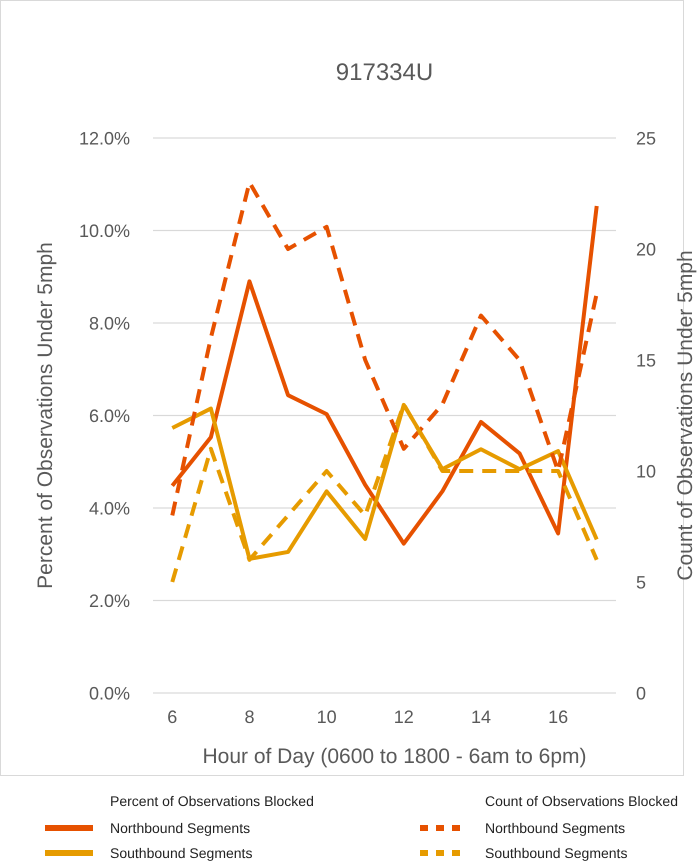 This screenshot has height=863, width=699. What do you see at coordinates (249, 717) in the screenshot?
I see `x-tick-label: 8` at bounding box center [249, 717].